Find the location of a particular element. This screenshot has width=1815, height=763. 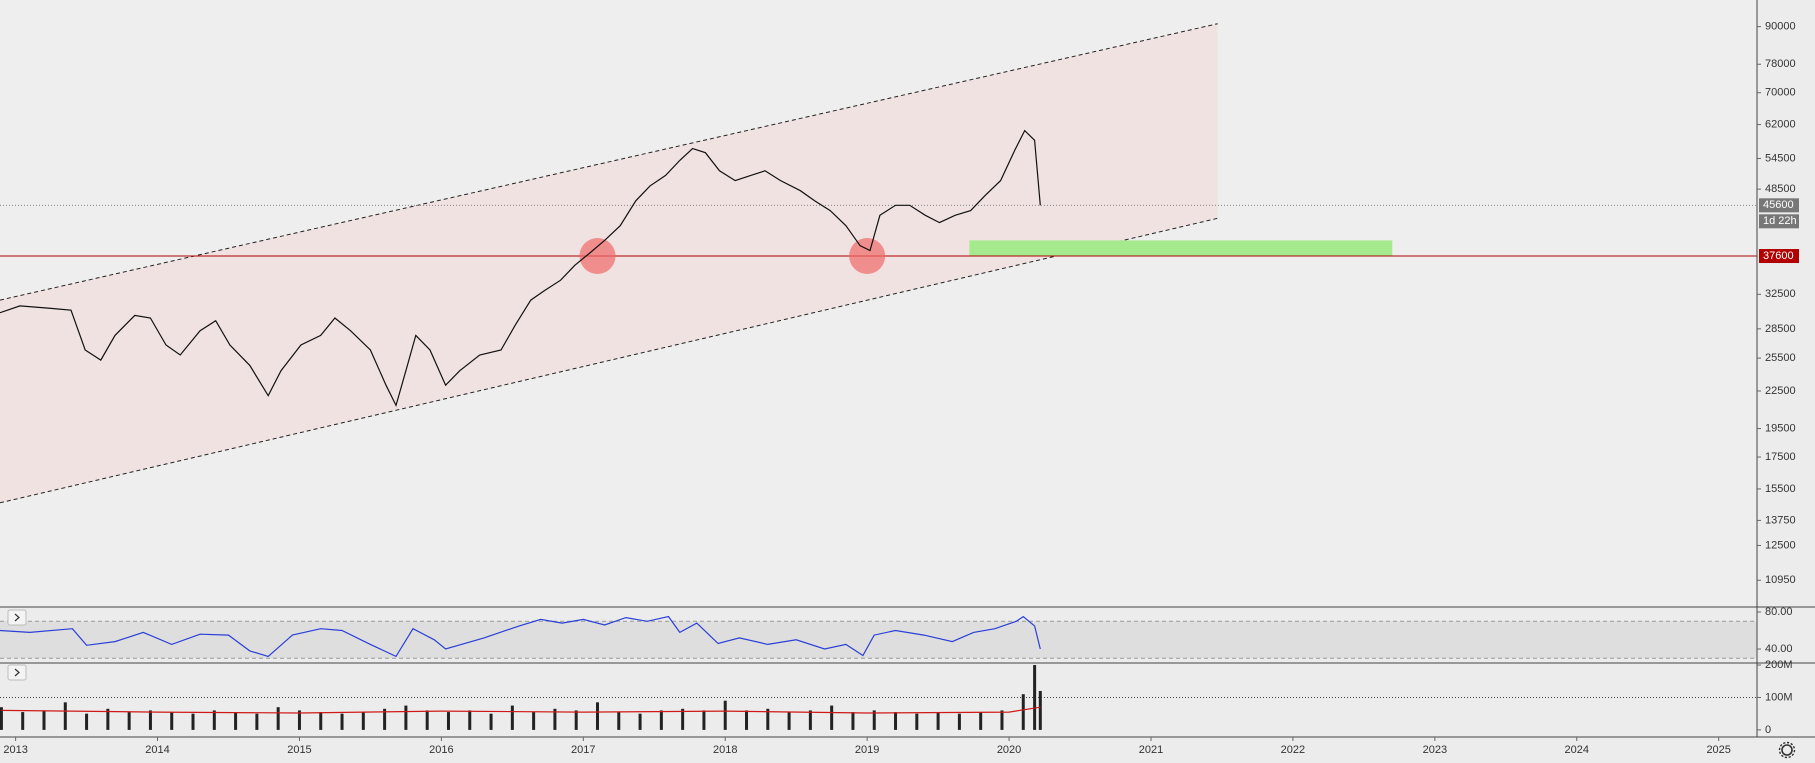

y-tick-label: 54500 is located at coordinates (1780, 158).